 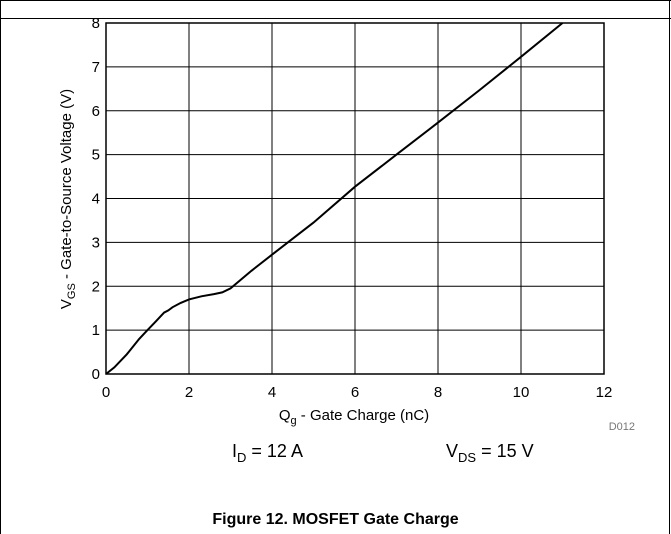 I want to click on condition-drain-source-voltage-rest: = 15 V, so click(x=505, y=451).